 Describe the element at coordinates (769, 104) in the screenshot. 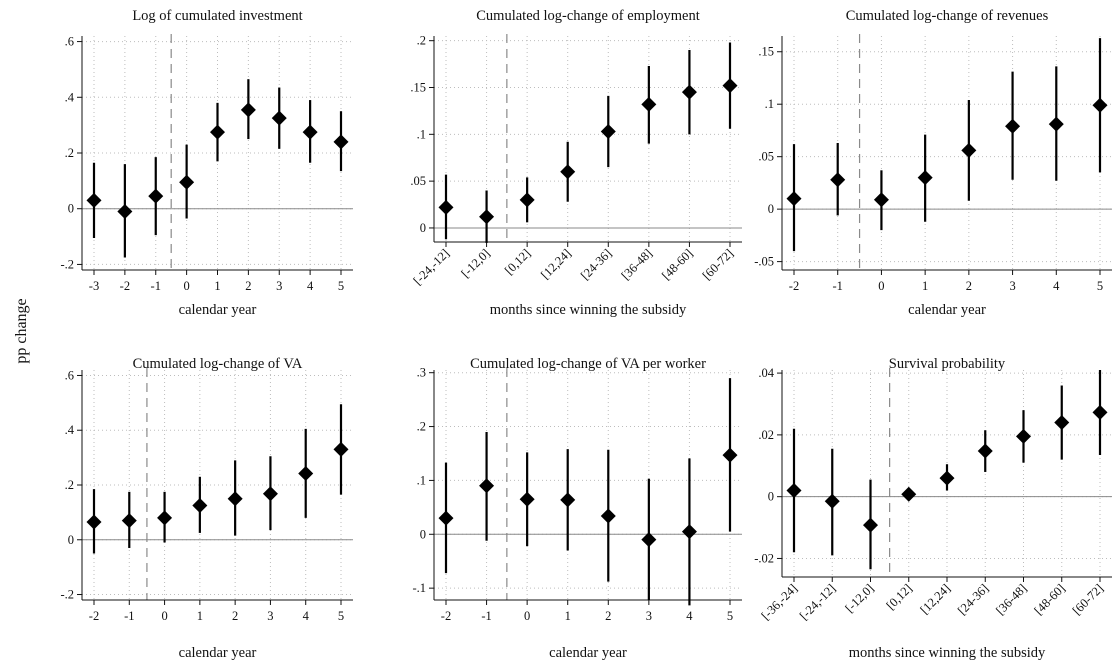

I see `y-tick-label: .1` at that location.